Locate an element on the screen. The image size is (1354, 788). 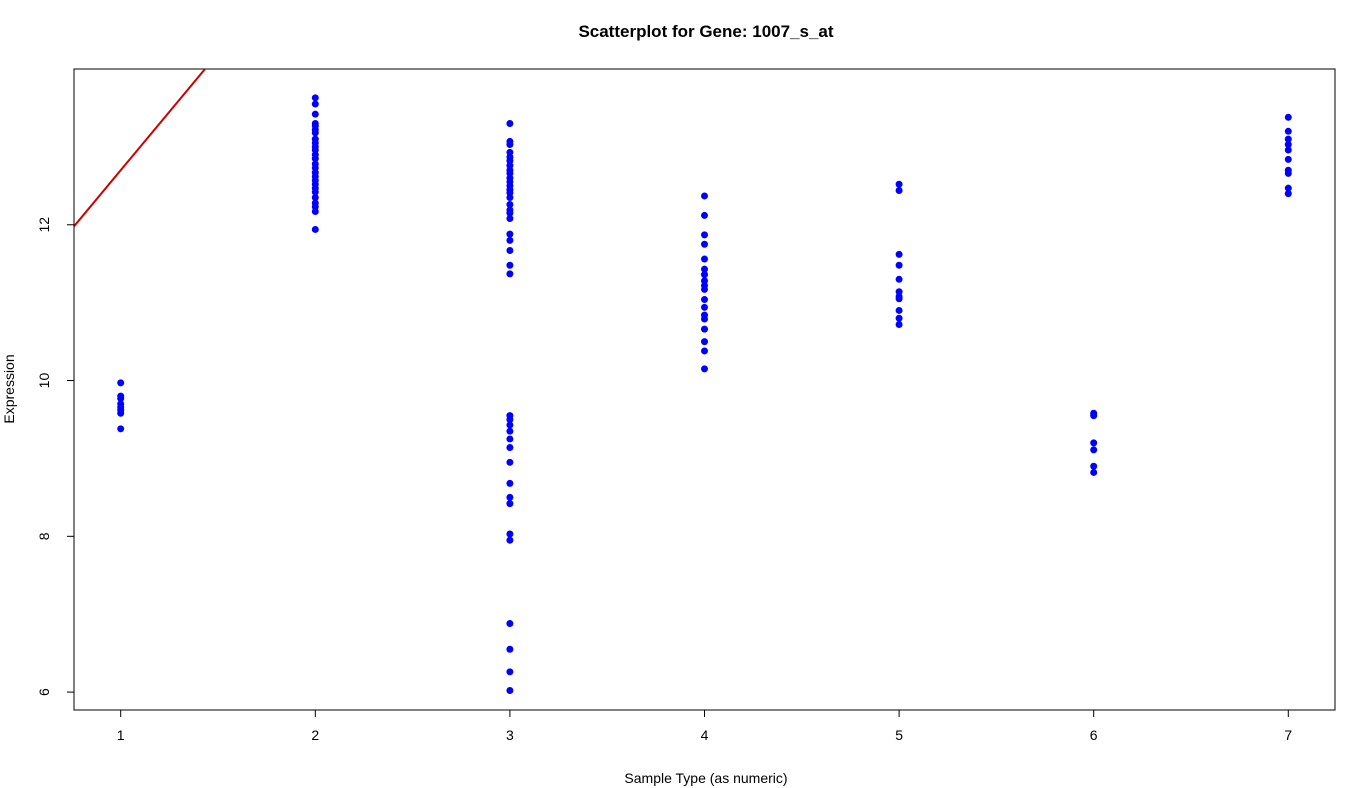
y-tick-label: 10 is located at coordinates (44, 381).